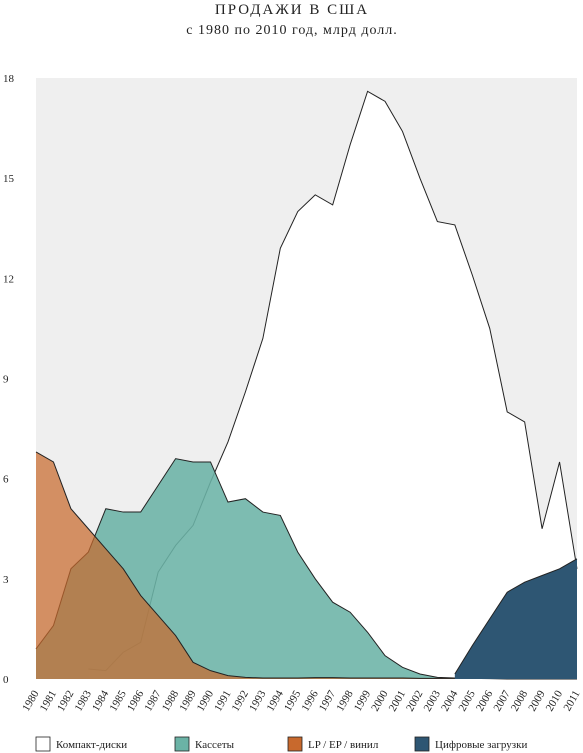  I want to click on legend-label: Кассеты, so click(215, 745).